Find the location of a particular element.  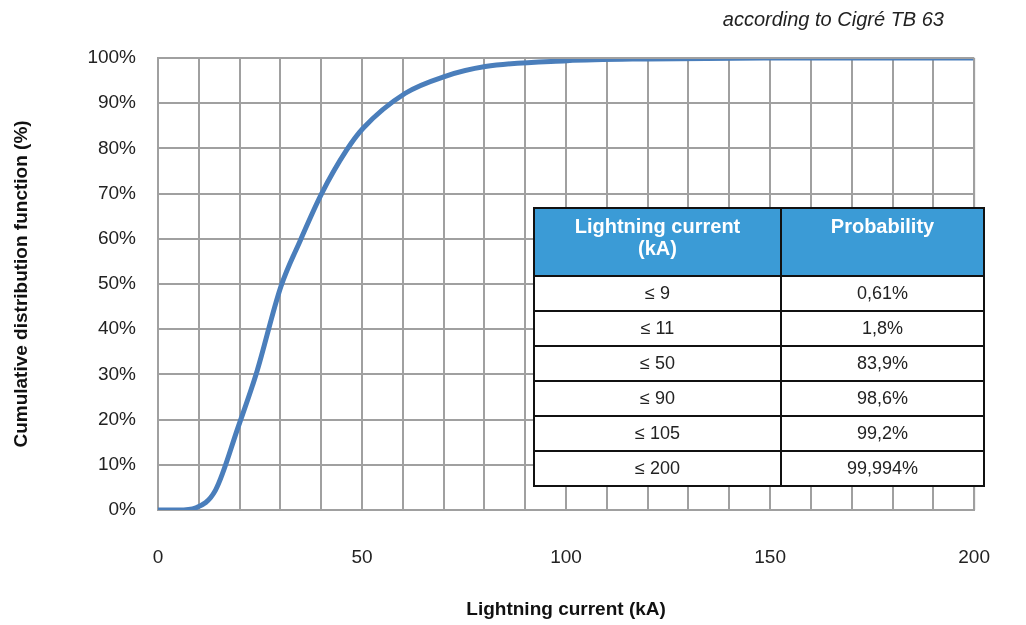

y-tick-label: 60% is located at coordinates (117, 238).